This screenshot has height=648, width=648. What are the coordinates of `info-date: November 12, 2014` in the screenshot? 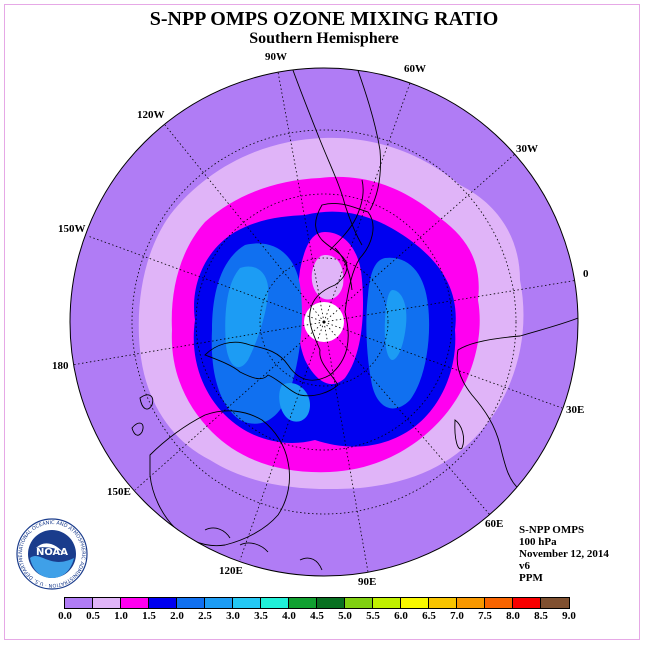 It's located at (564, 554).